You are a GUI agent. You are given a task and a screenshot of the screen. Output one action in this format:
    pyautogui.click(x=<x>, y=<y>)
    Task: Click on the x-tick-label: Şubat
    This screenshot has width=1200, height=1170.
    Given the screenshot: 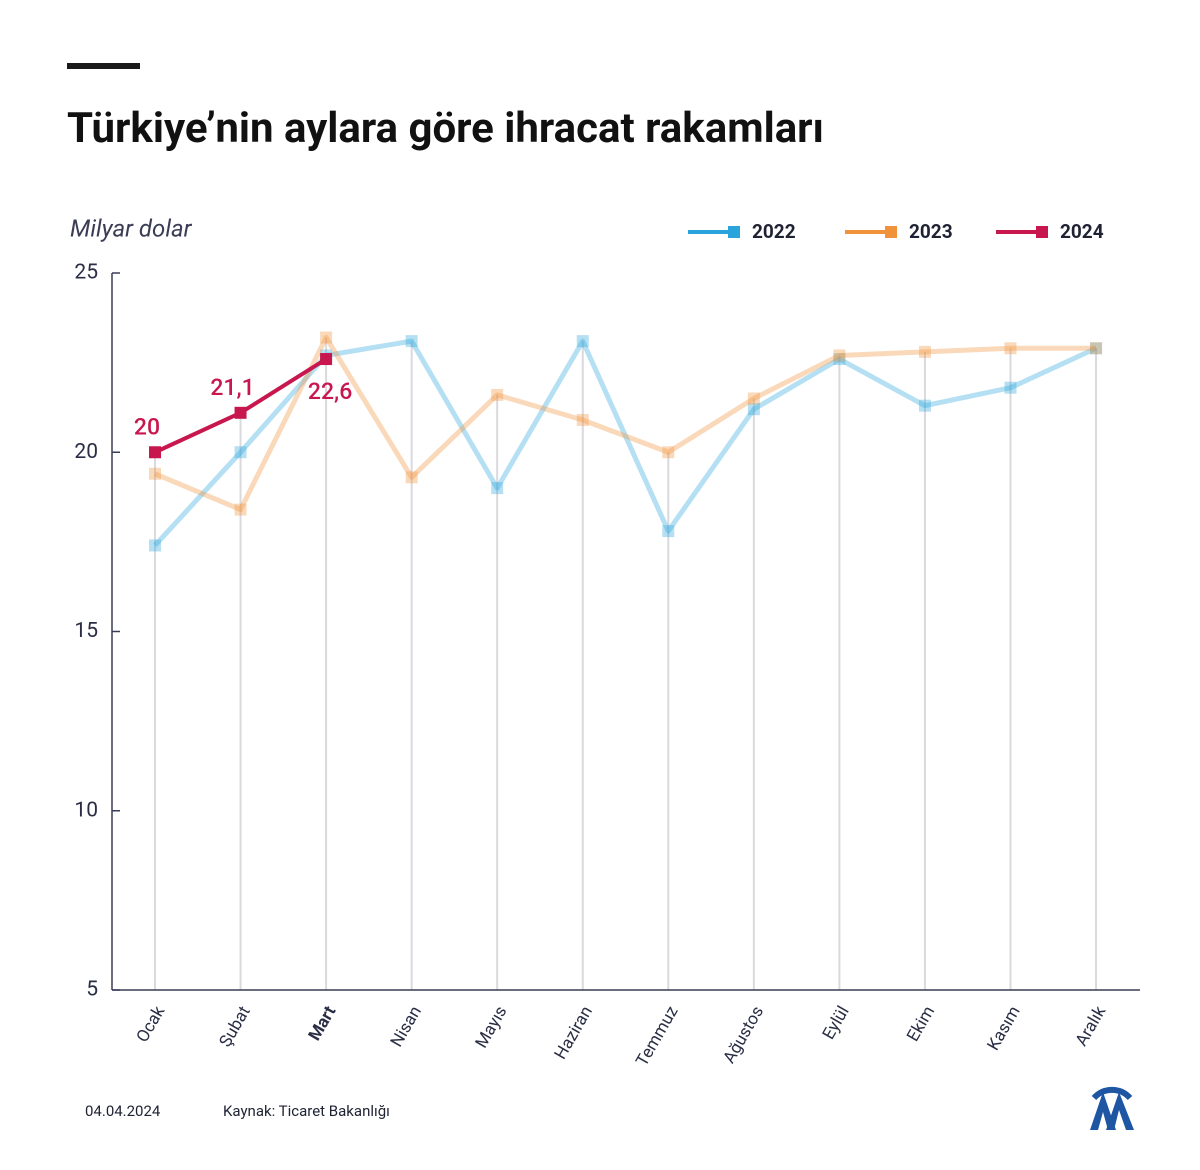 What is the action you would take?
    pyautogui.click(x=235, y=1027)
    